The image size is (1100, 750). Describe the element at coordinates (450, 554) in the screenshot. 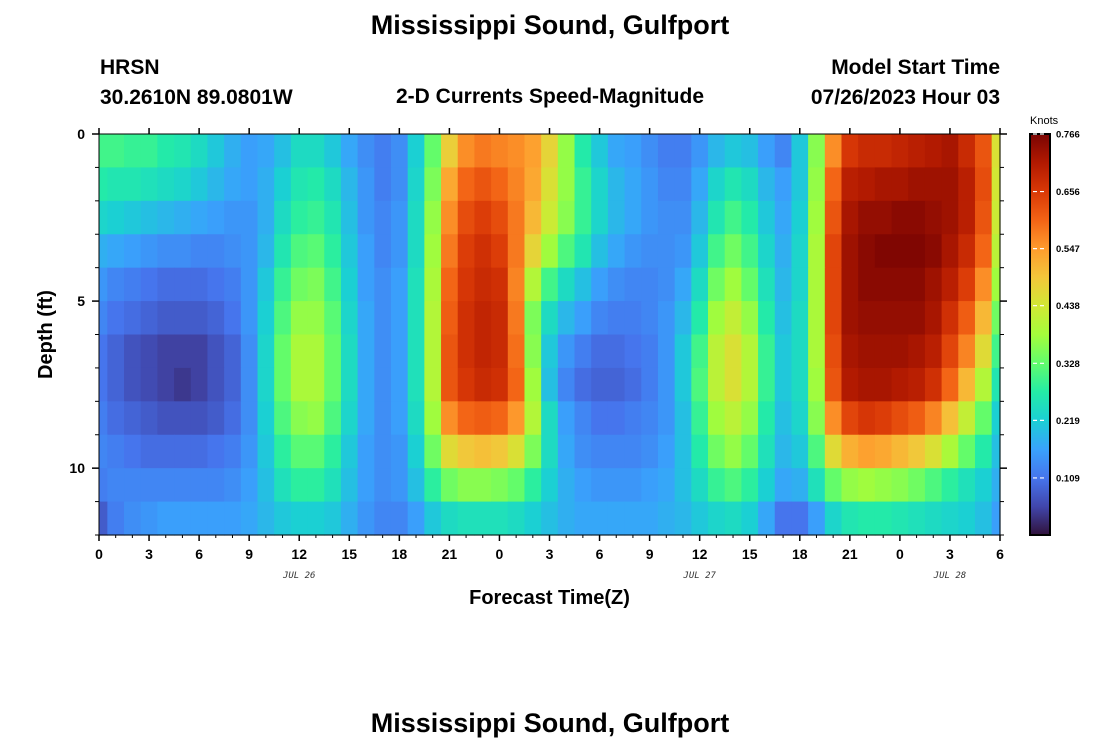

I see `x-tick-label: 21` at that location.